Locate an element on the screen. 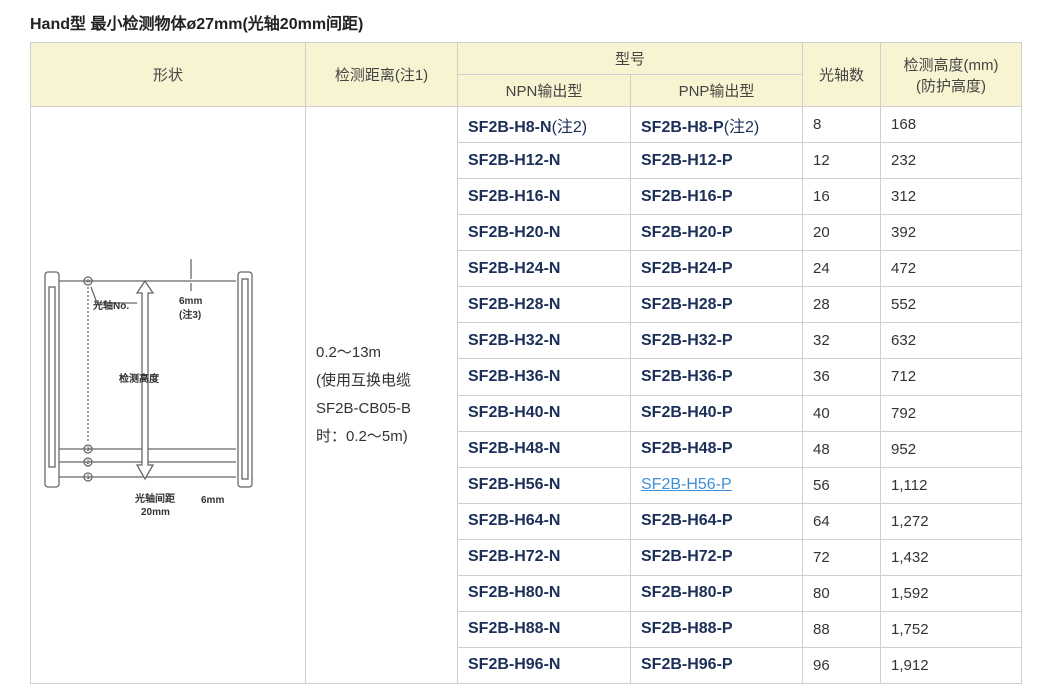 This screenshot has height=698, width=1038. axes-cell: 96 is located at coordinates (842, 665).